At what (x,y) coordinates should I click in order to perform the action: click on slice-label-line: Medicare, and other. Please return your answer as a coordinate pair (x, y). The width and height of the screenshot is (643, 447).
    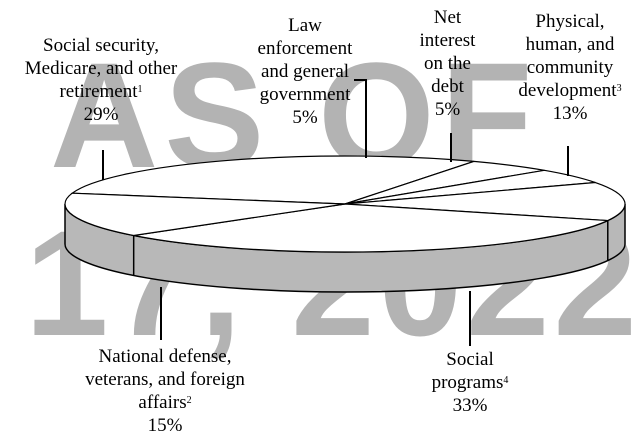
    Looking at the image, I should click on (101, 68).